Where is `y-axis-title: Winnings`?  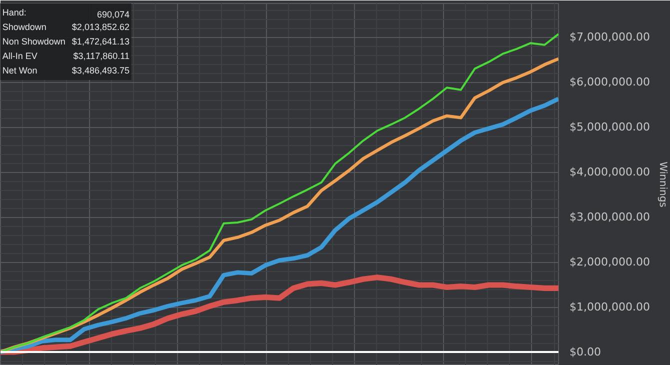 y-axis-title: Winnings is located at coordinates (662, 185).